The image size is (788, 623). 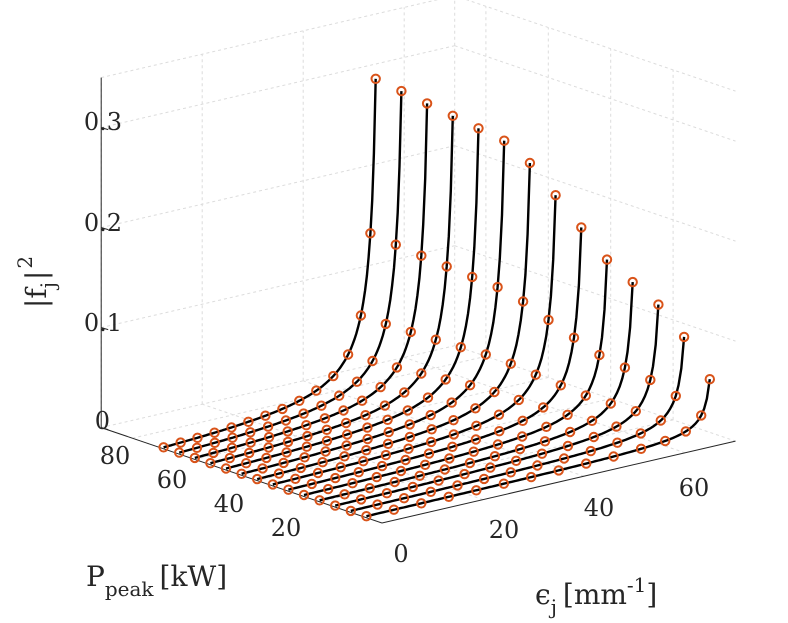 I want to click on y-axis-line, so click(x=242, y=475).